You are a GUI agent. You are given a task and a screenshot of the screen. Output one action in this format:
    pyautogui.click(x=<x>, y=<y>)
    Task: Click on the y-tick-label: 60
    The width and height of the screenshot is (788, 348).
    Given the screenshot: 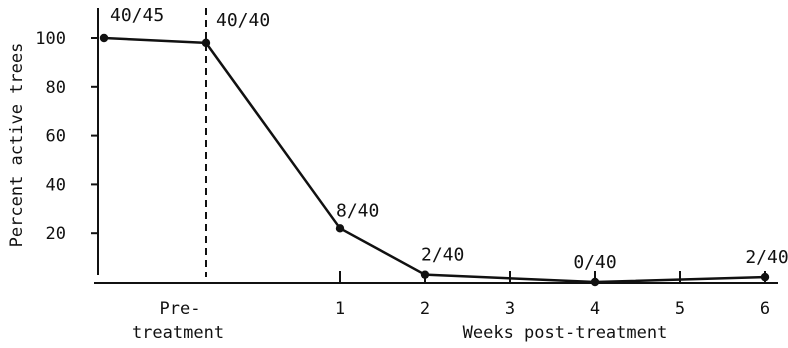 What is the action you would take?
    pyautogui.click(x=56, y=137)
    